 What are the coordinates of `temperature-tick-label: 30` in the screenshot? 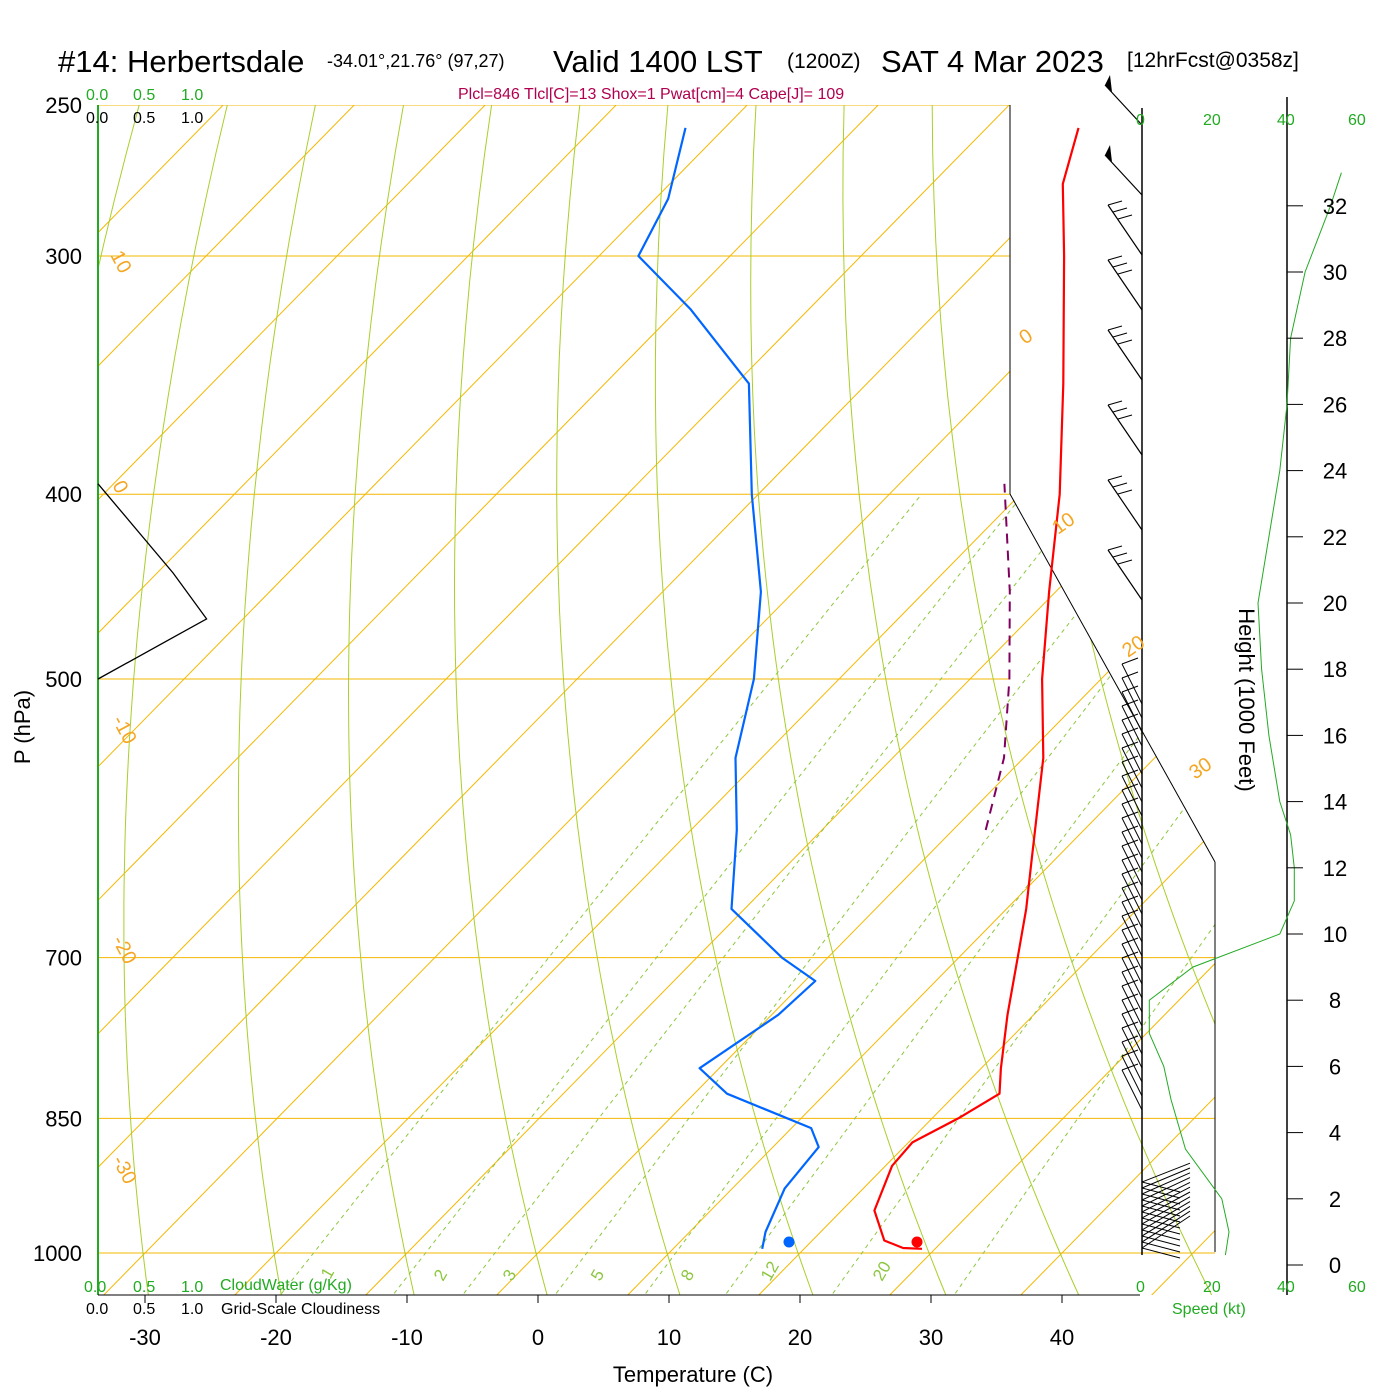 It's located at (931, 1337).